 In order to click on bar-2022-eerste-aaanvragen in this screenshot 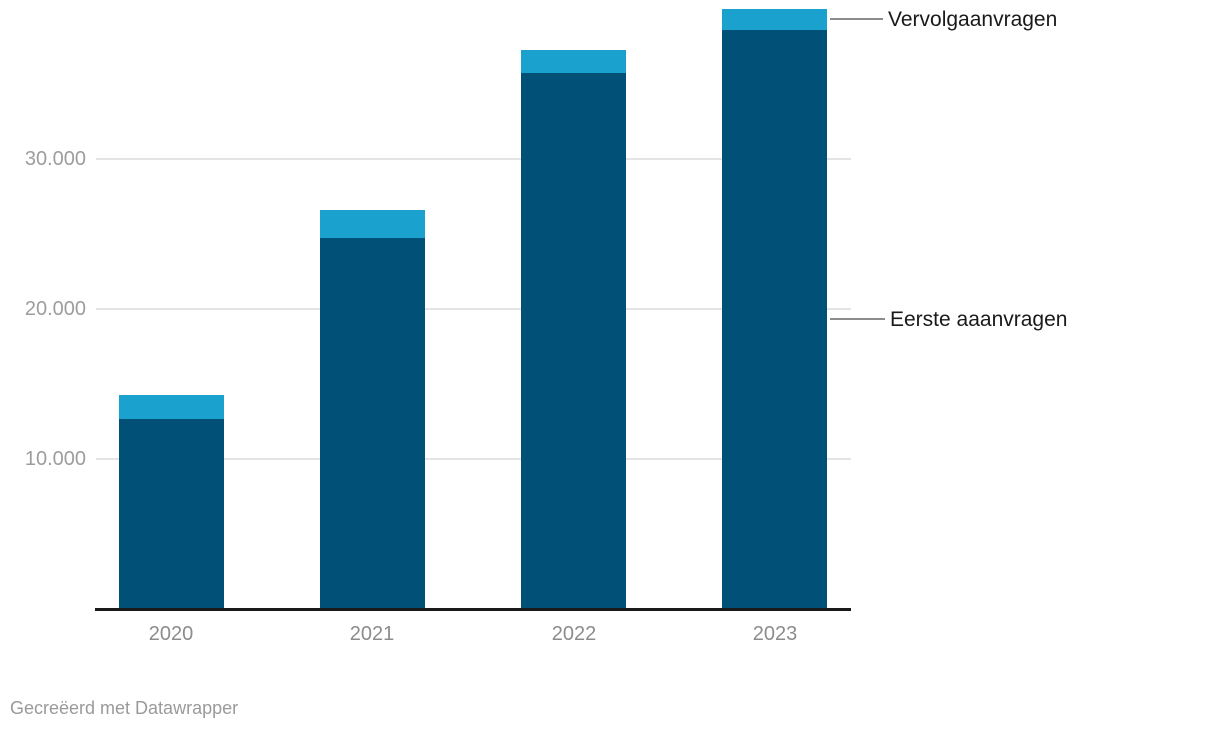, I will do `click(573, 341)`.